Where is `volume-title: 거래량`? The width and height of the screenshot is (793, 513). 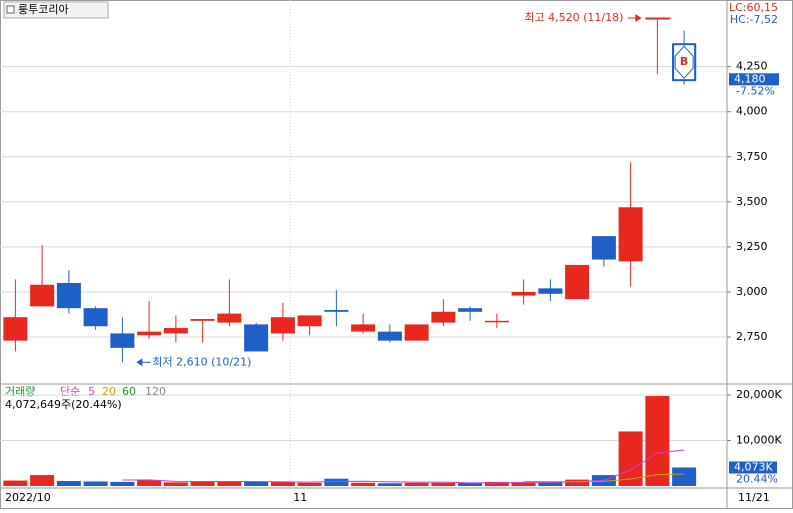
volume-title: 거래량 is located at coordinates (20, 391).